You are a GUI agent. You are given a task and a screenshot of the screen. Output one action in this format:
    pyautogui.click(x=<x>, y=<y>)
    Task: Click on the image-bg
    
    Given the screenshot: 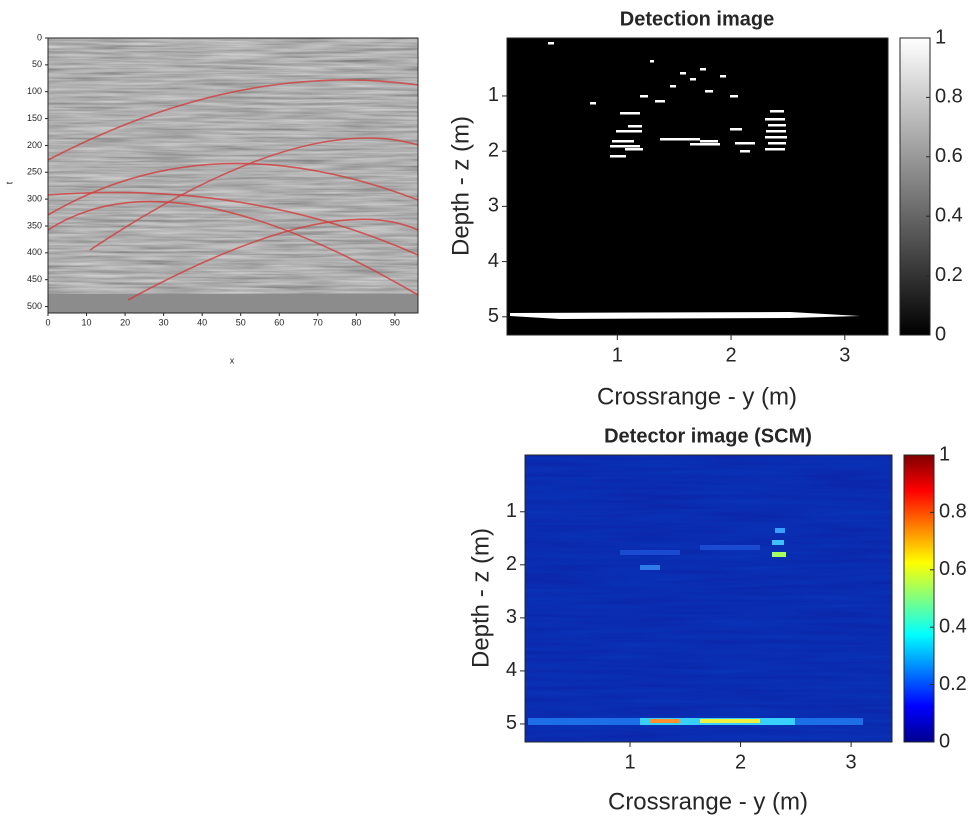 What is the action you would take?
    pyautogui.click(x=697, y=186)
    